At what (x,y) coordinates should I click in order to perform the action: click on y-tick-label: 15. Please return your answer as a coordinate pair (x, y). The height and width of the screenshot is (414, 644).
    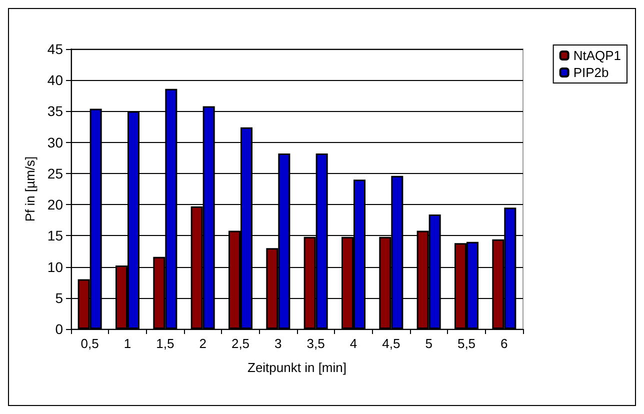
    Looking at the image, I should click on (55, 236).